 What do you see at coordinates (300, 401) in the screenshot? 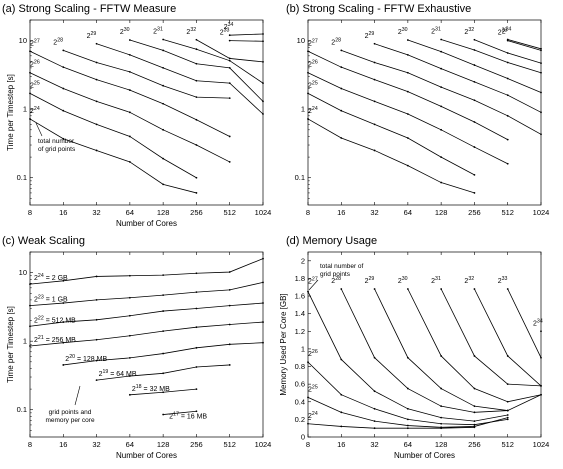
I see `y-tick-label: 0.4` at bounding box center [300, 401].